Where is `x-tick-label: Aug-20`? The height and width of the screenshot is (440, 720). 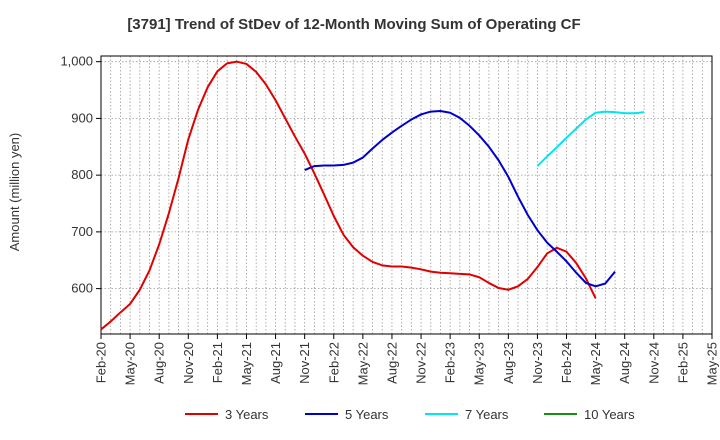 x-tick-label: Aug-20 is located at coordinates (159, 363).